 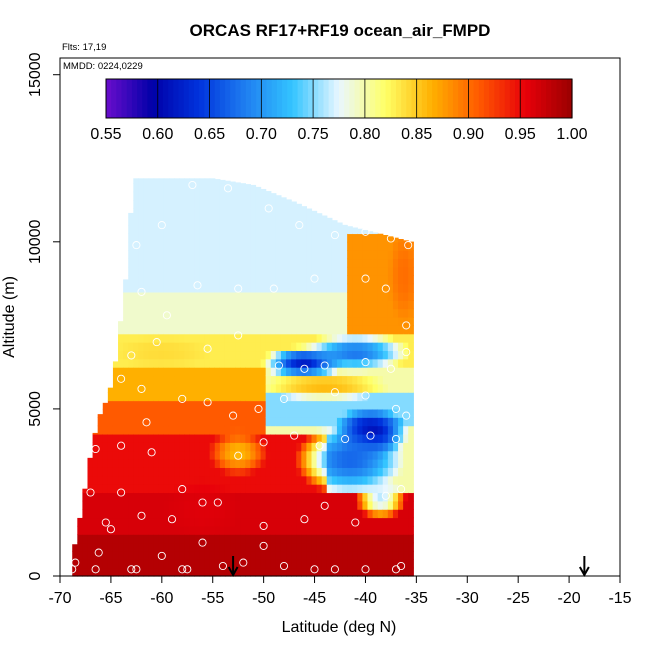 I want to click on colorbar-segment, so click(x=140, y=98).